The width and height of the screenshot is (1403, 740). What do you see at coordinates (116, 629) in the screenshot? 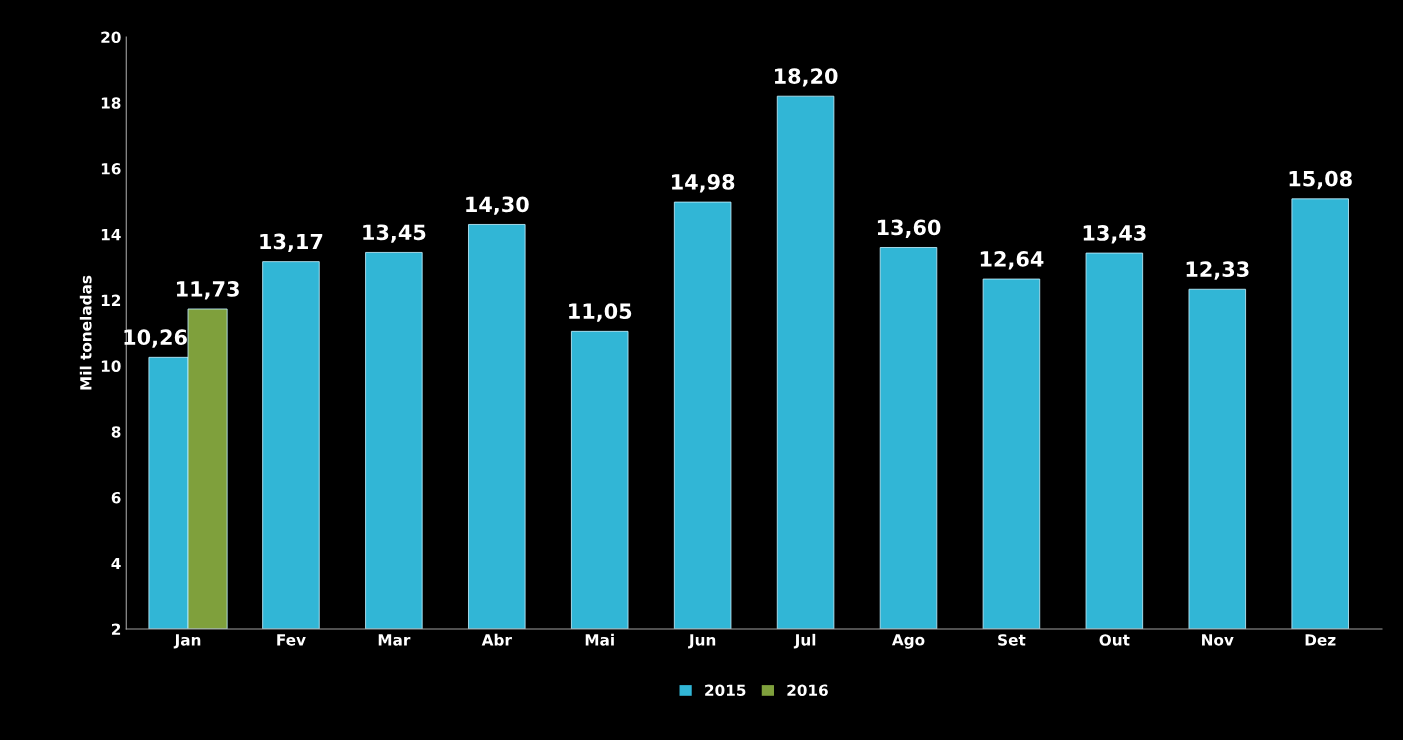
I see `y-tick-label: 2` at bounding box center [116, 629].